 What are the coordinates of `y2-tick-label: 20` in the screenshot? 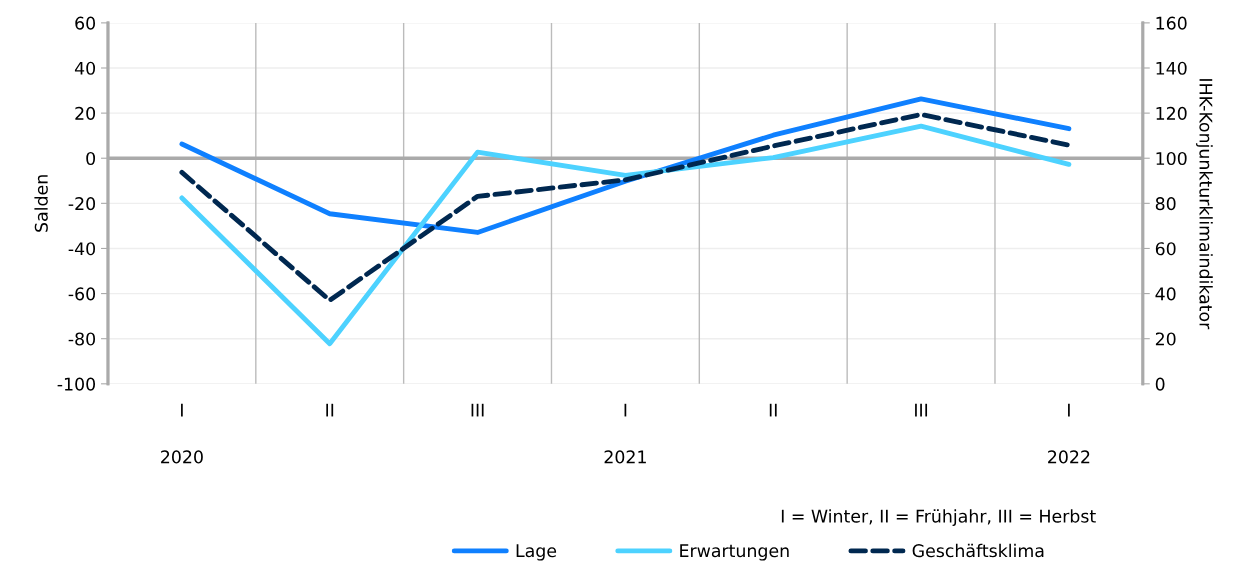 It's located at (1165, 339).